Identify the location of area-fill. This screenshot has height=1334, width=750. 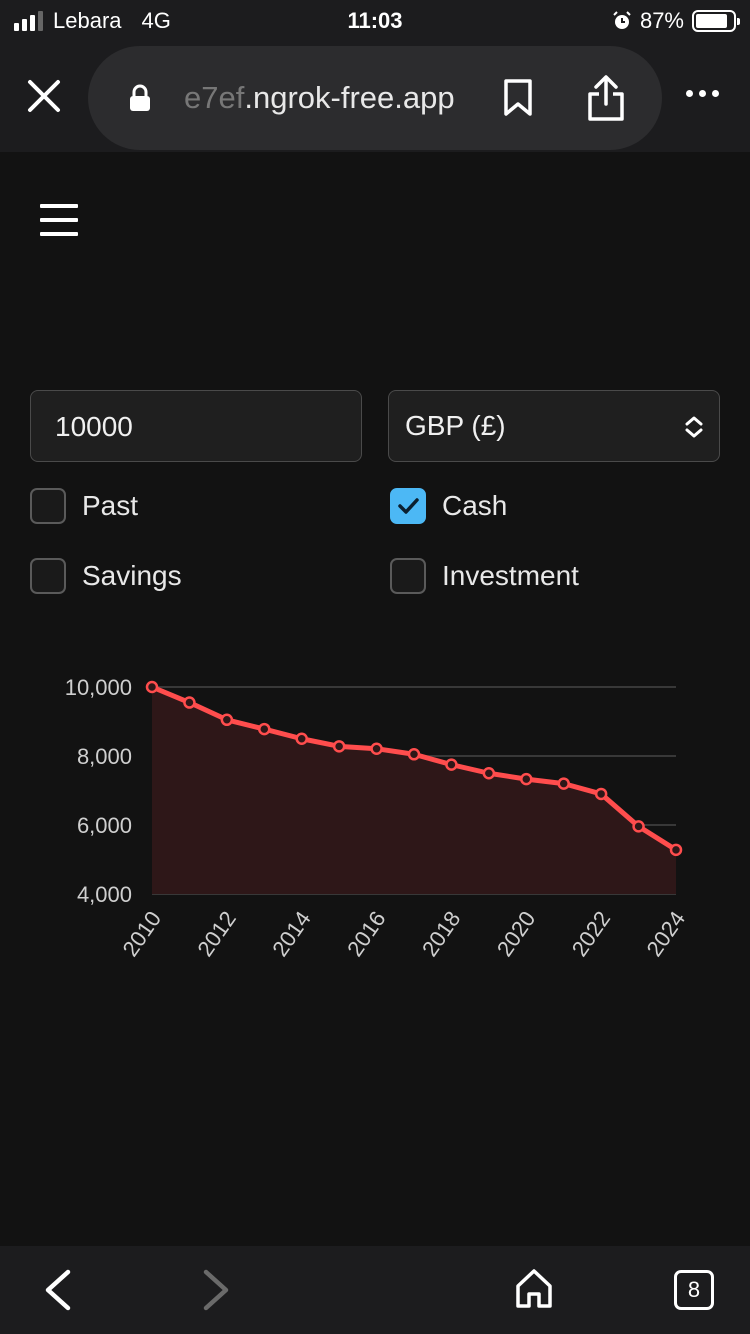
(414, 790).